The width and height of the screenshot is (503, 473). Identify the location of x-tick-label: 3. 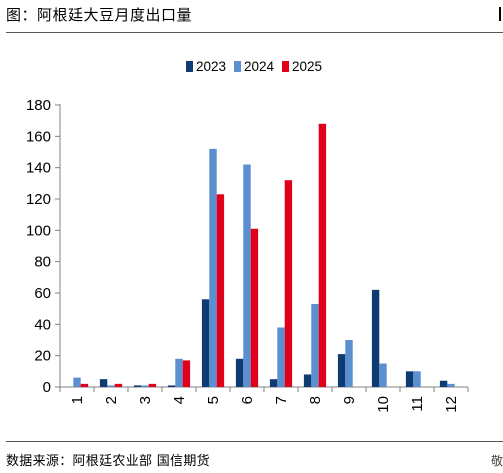
(145, 400).